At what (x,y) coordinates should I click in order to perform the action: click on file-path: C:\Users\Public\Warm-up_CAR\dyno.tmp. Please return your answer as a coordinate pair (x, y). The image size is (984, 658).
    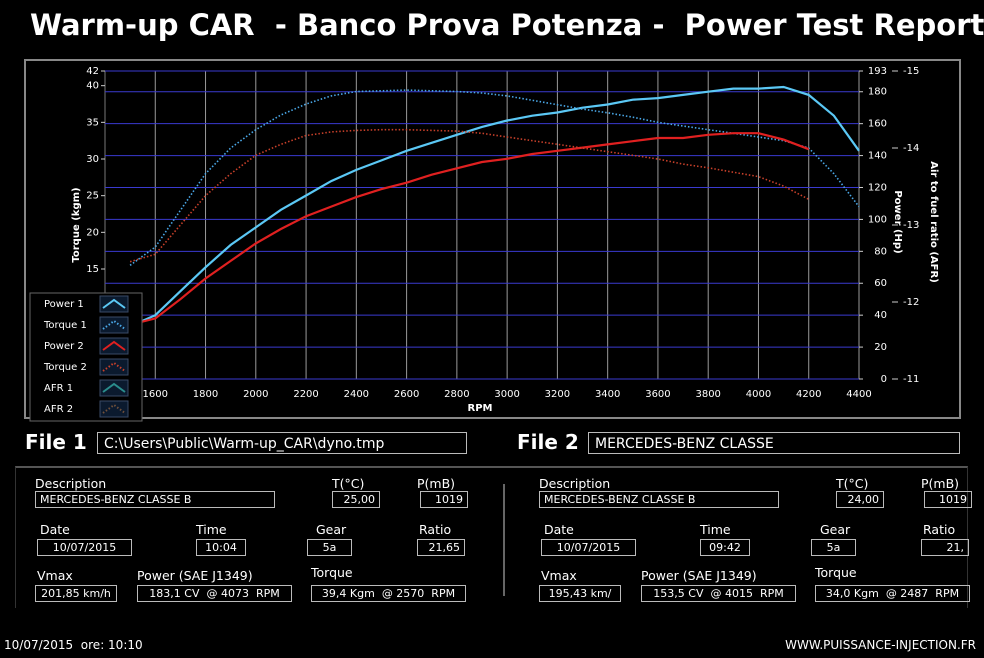
    Looking at the image, I should click on (282, 443).